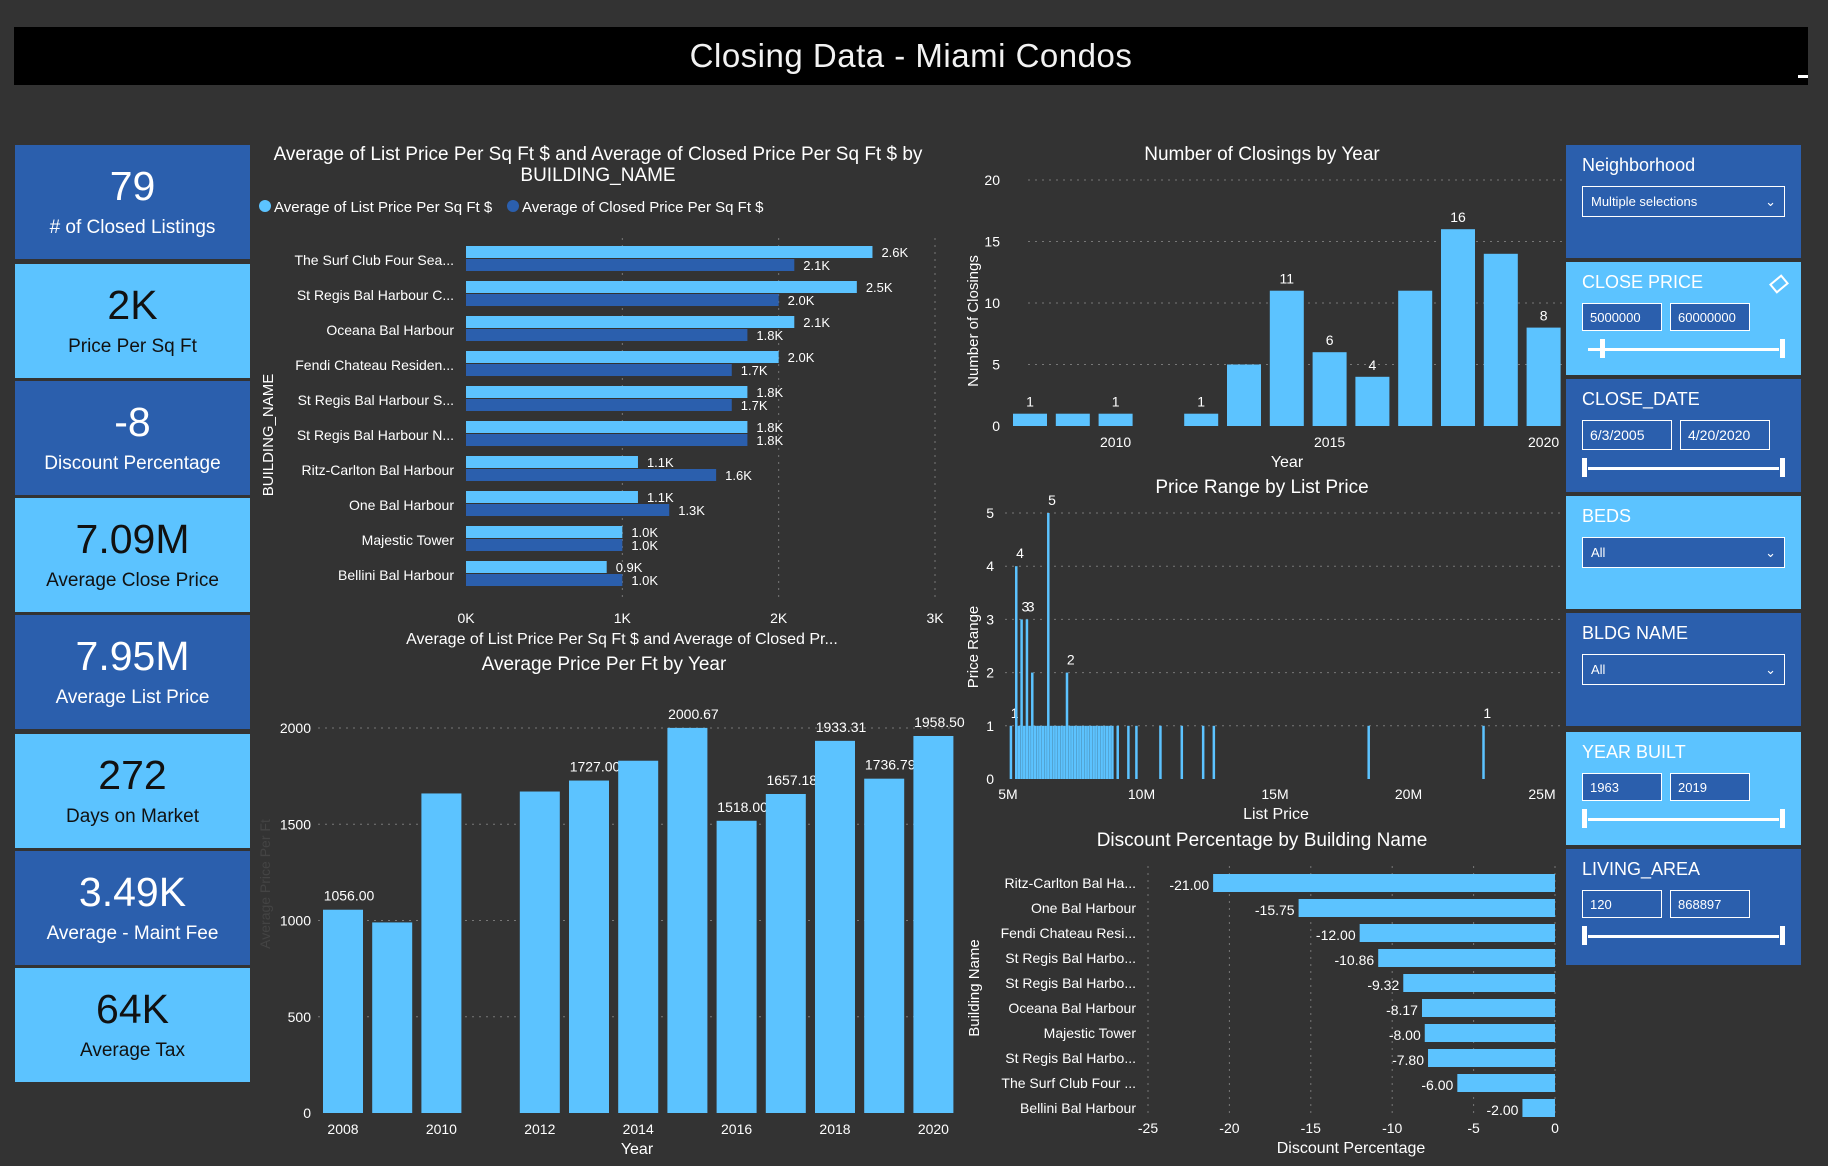 Image resolution: width=1828 pixels, height=1166 pixels. I want to click on category-label: Oceana Bal Harbour, so click(390, 330).